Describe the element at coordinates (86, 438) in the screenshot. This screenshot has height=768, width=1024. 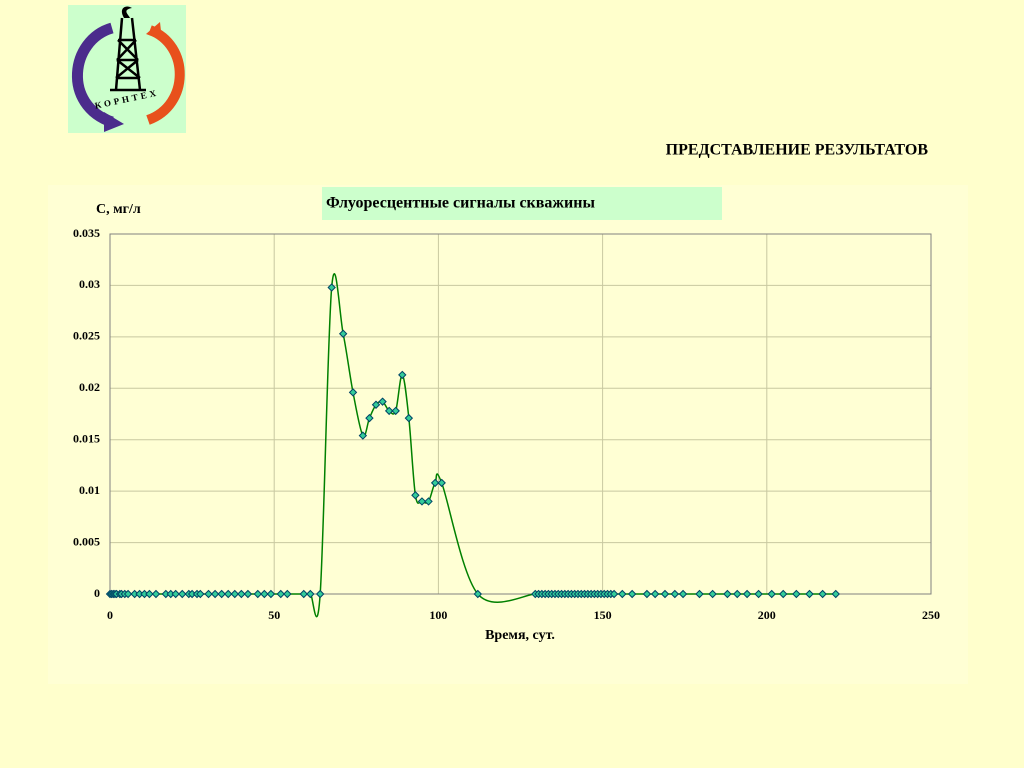
I see `y-tick-label: 0.015` at that location.